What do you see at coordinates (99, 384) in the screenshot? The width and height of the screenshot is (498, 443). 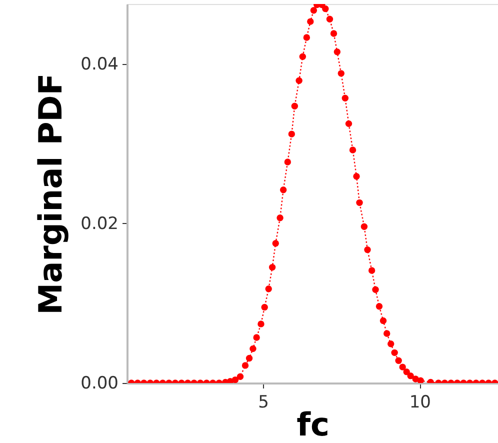 I see `y-tick-label: 0.00` at bounding box center [99, 384].